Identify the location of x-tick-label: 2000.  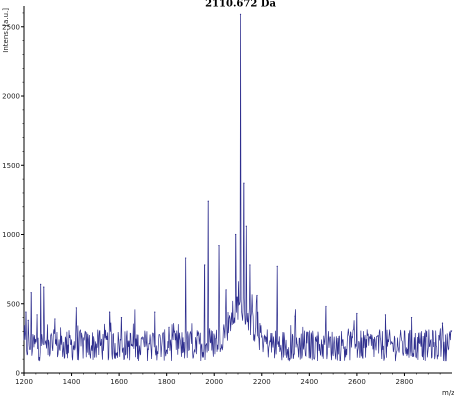
(214, 382).